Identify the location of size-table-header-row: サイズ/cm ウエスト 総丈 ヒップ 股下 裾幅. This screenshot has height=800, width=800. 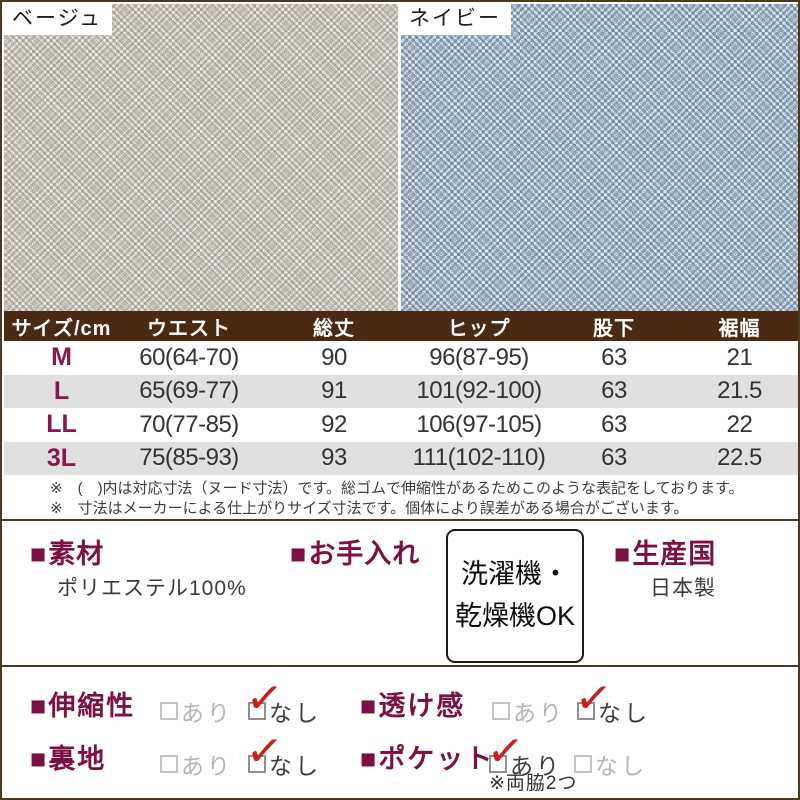
(401, 326).